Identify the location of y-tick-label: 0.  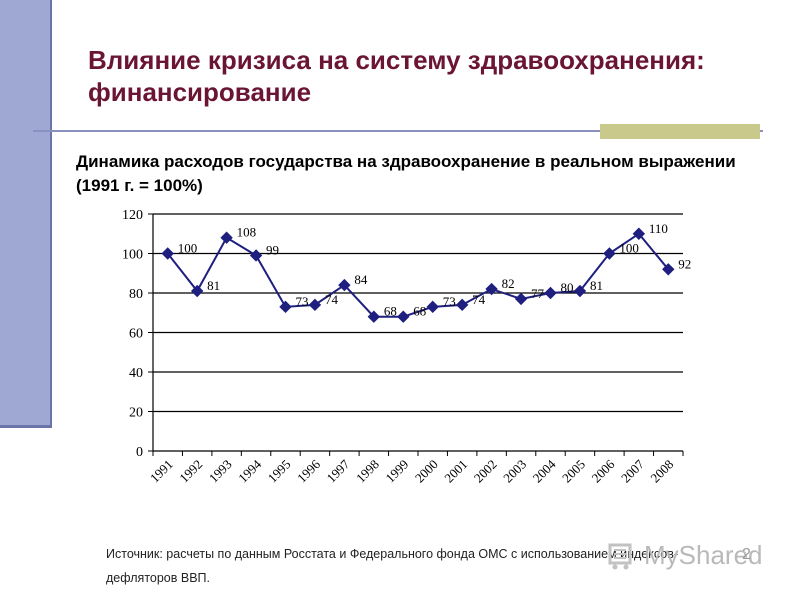
(139, 452).